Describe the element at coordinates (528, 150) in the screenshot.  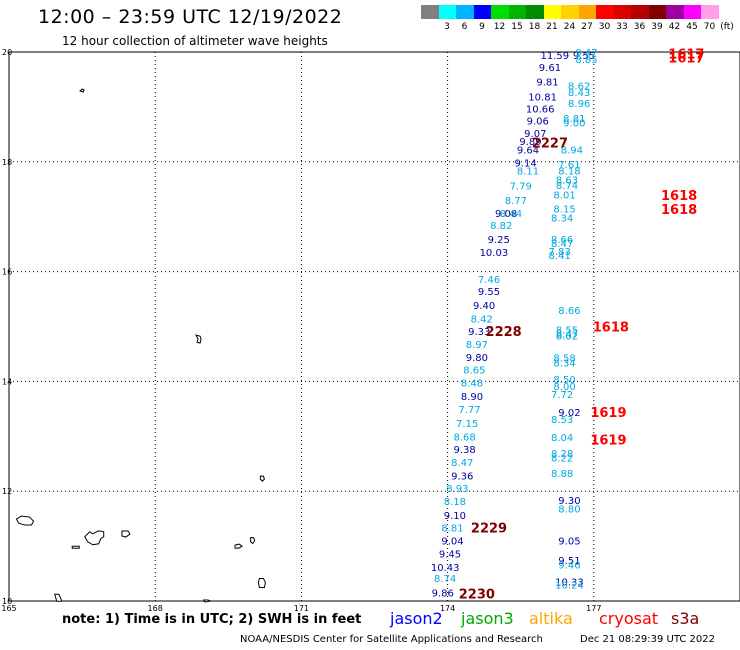
I see `swh-value-label: 9.64` at that location.